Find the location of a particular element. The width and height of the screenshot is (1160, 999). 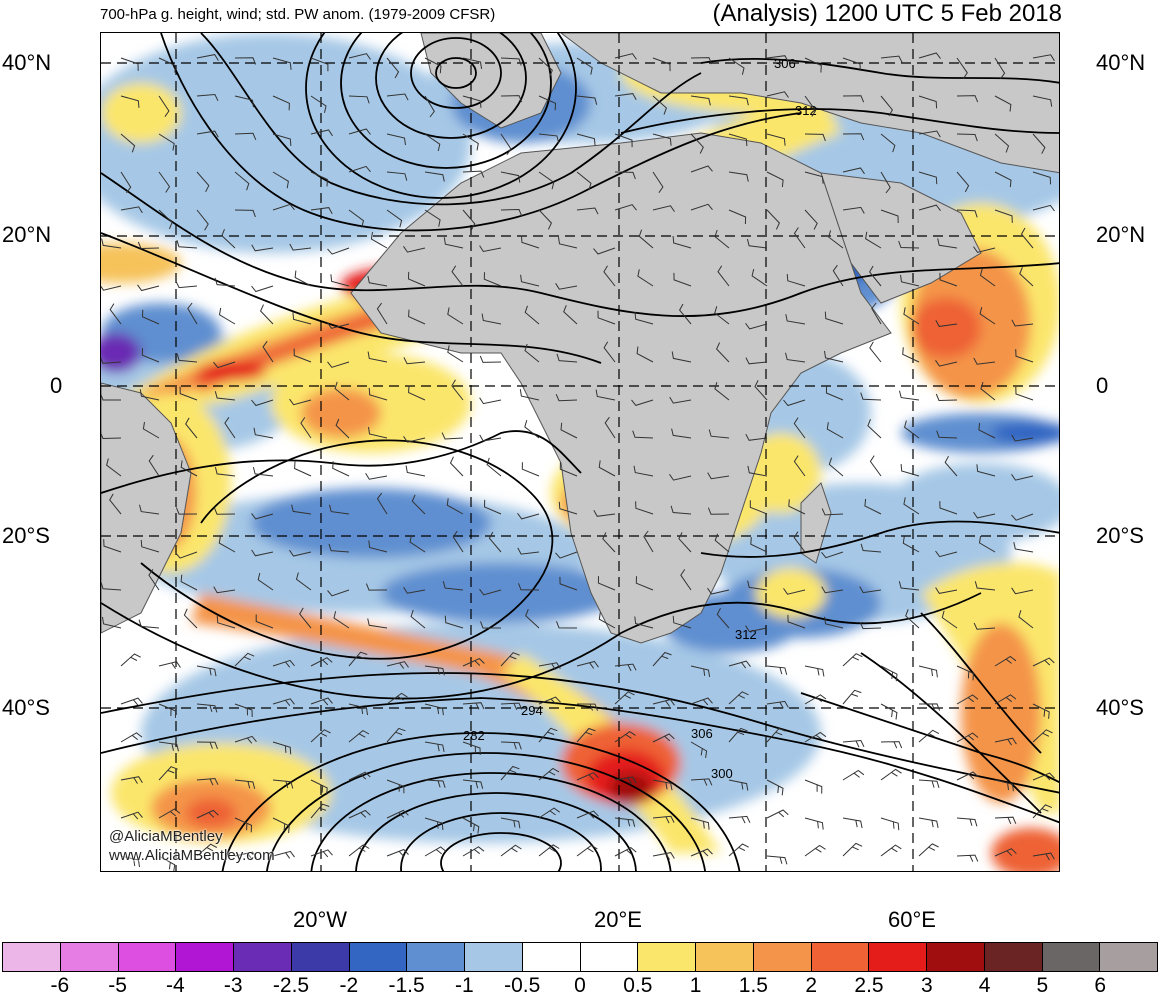

credit-website: www.AliciaMBentley.com is located at coordinates (192, 855).